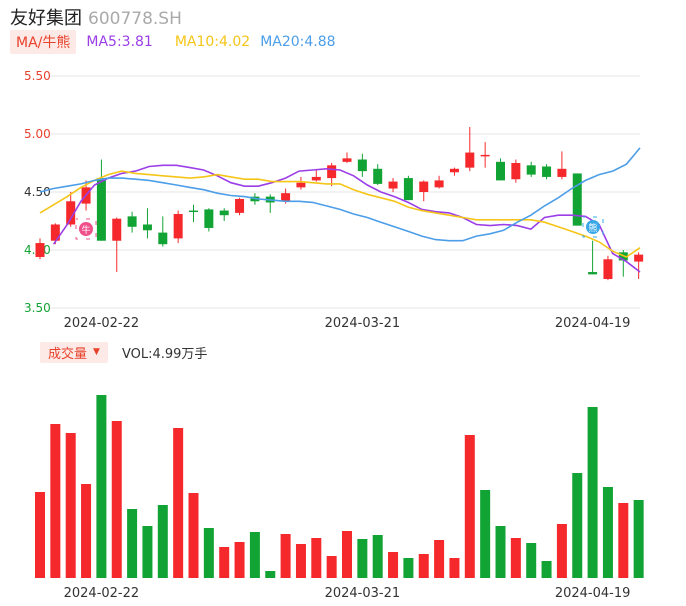  I want to click on marker-label: 牛, so click(85, 230).